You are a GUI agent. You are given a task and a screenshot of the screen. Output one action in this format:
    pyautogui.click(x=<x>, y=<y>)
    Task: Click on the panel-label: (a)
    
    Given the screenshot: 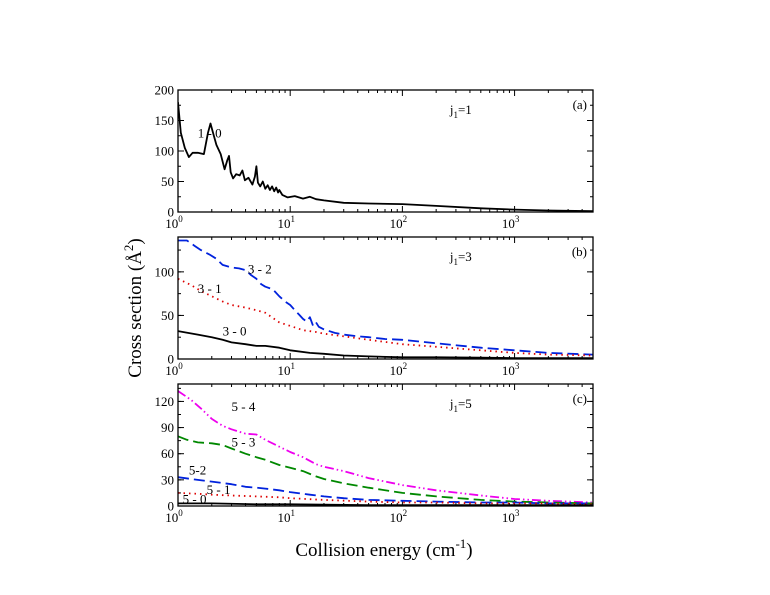 What is the action you would take?
    pyautogui.click(x=580, y=104)
    